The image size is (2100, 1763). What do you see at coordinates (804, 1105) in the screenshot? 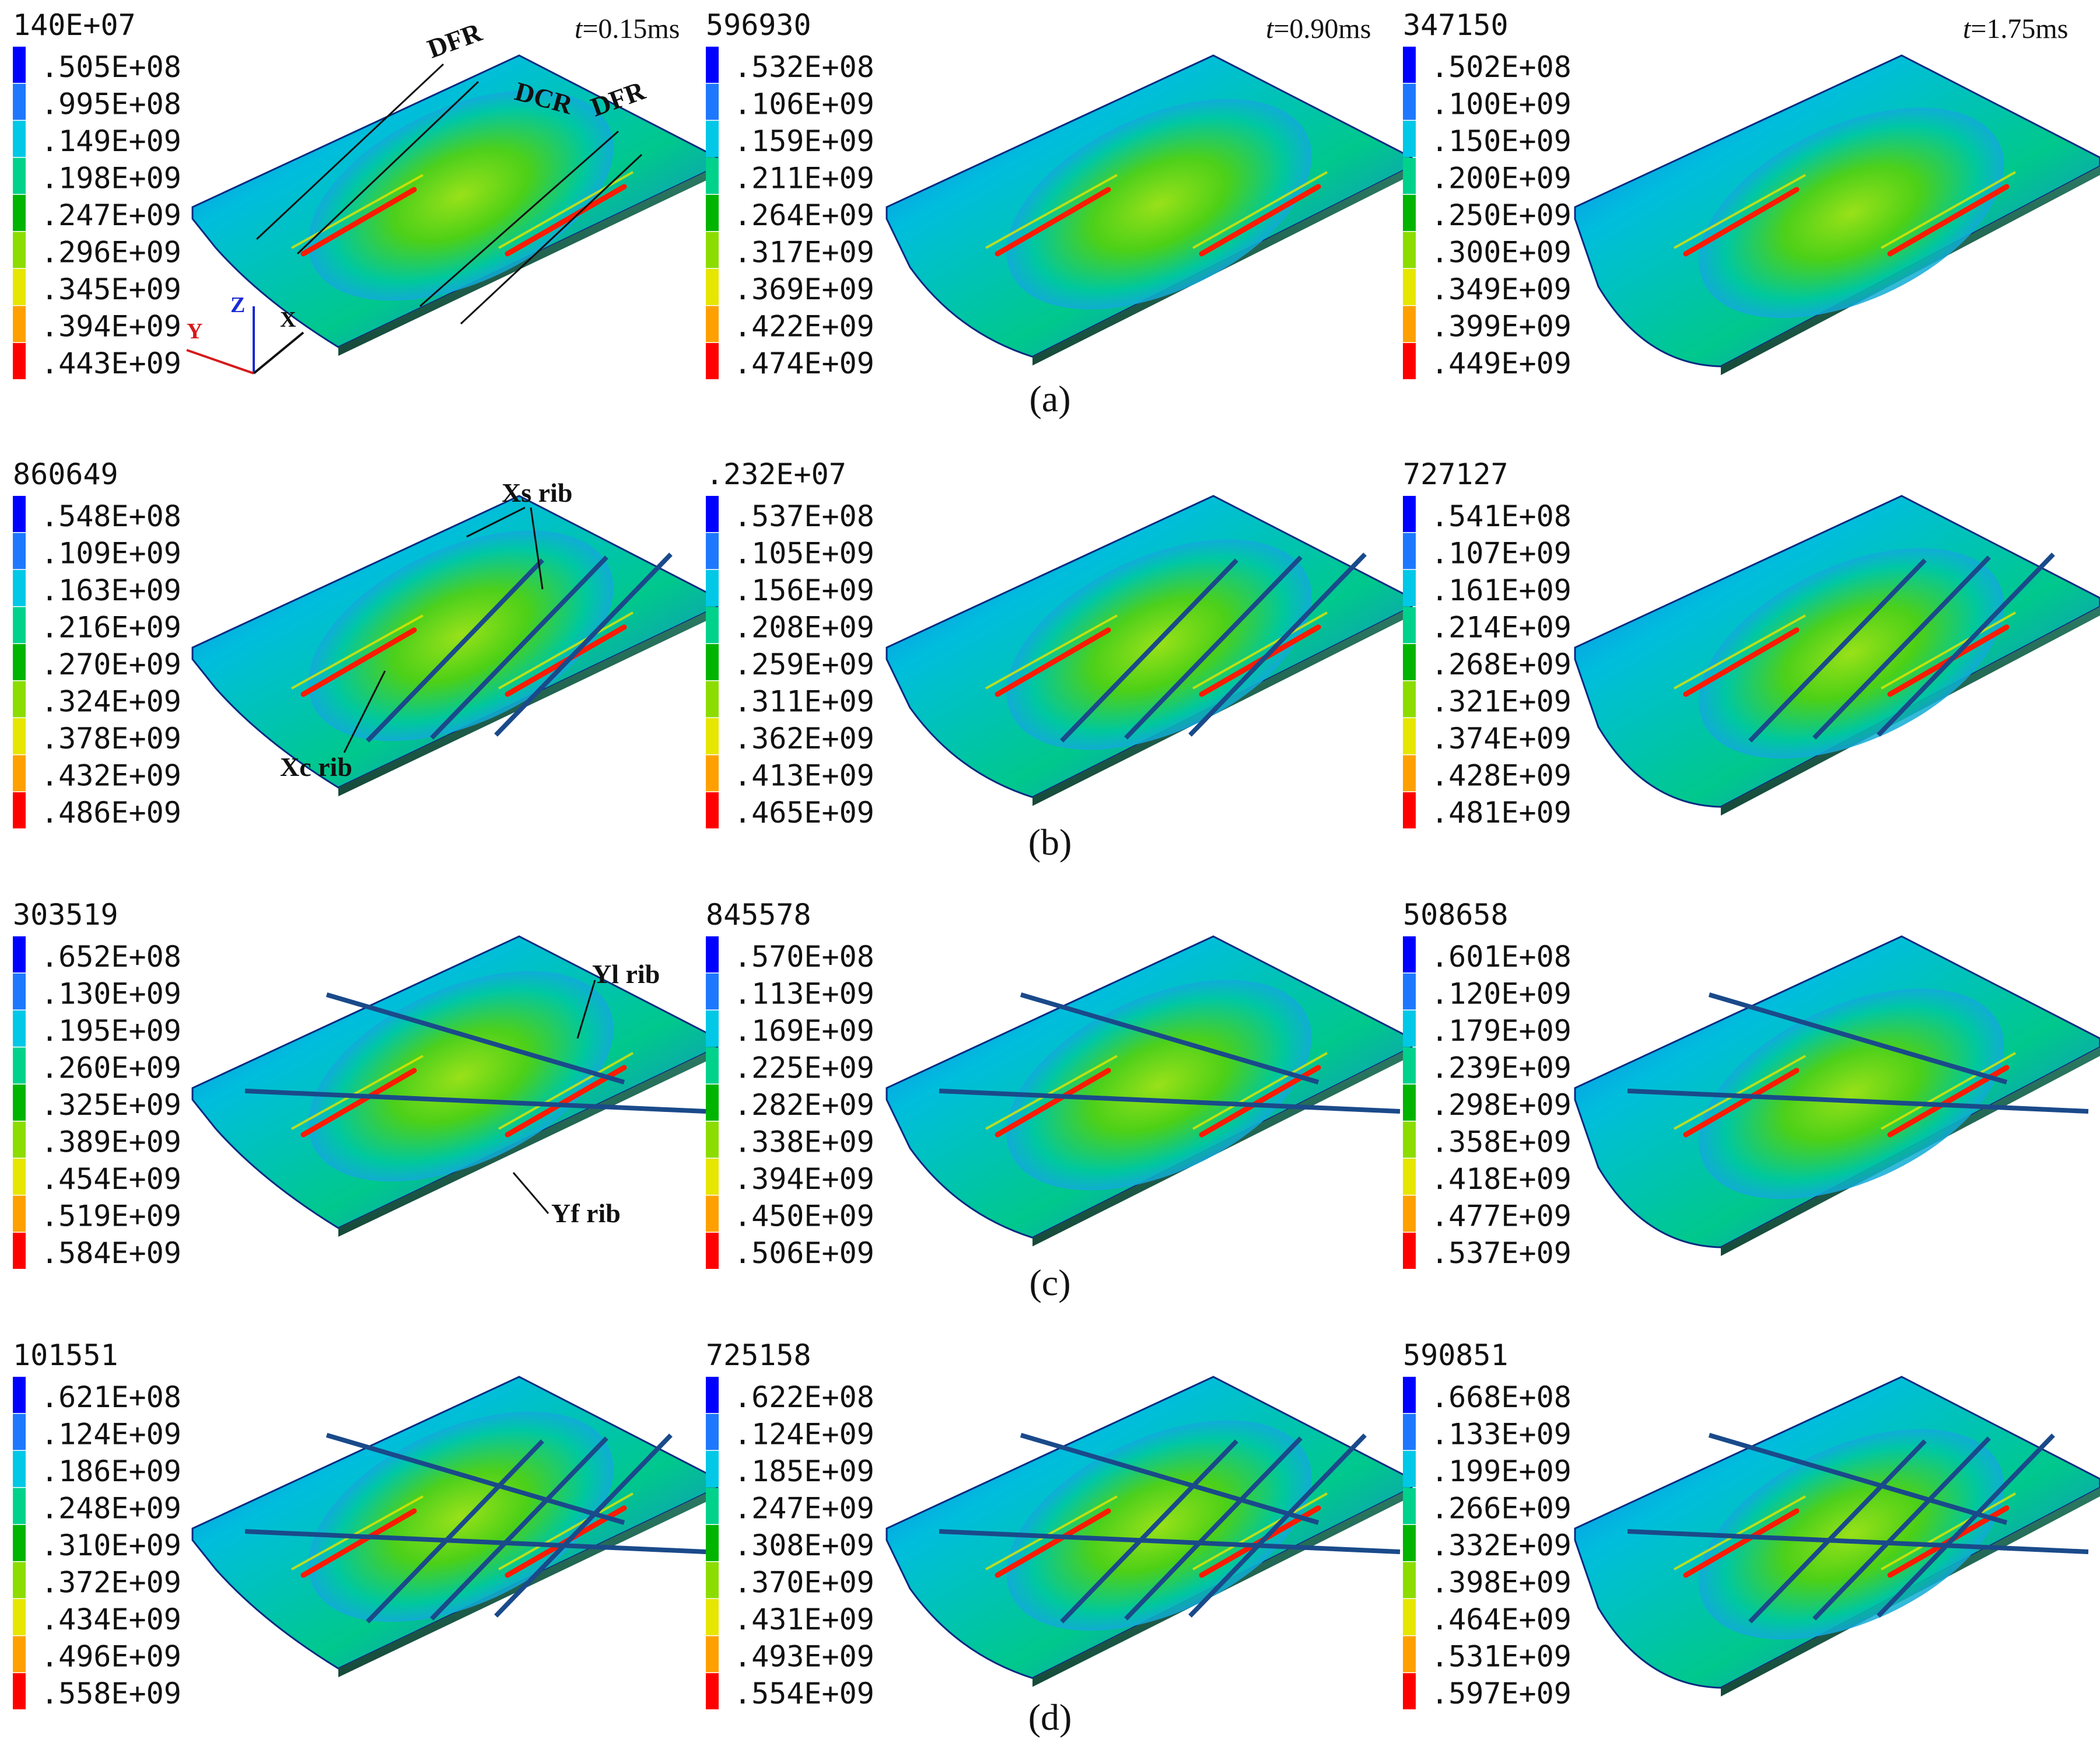
I see `legend-value: .282E+09` at bounding box center [804, 1105].